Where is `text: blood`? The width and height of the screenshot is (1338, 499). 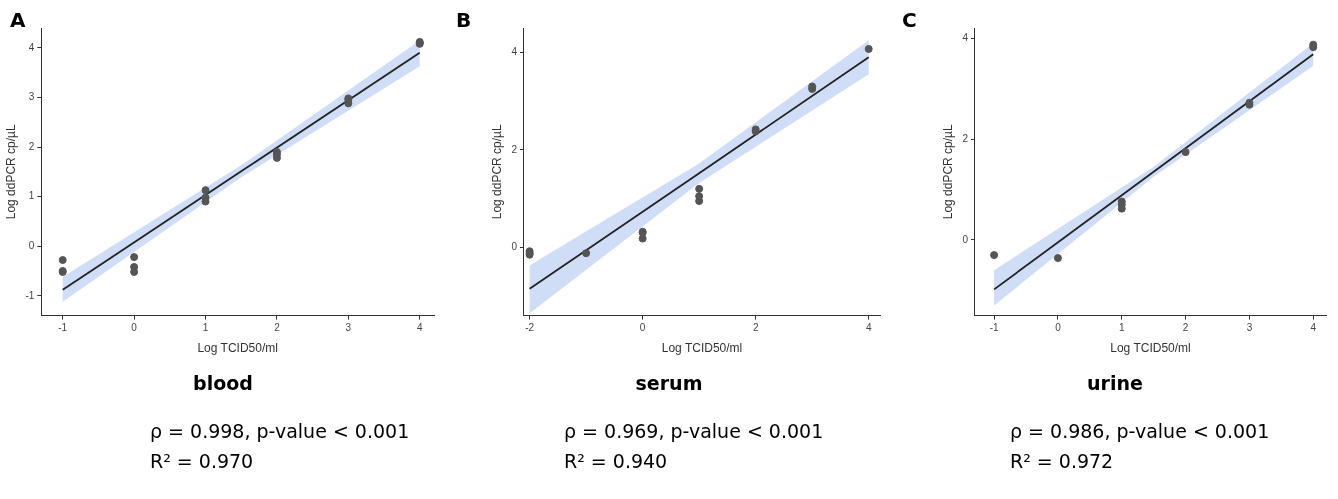 text: blood is located at coordinates (223, 383).